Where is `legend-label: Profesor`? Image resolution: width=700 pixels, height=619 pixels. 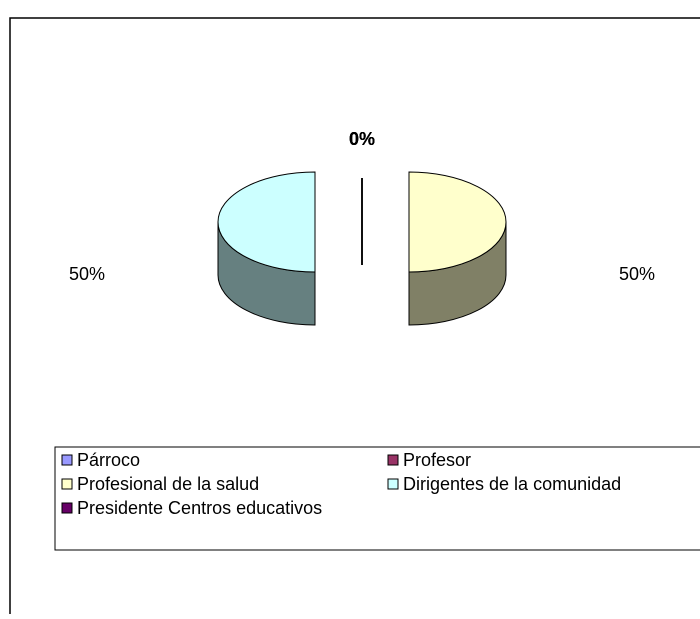
legend-label: Profesor is located at coordinates (437, 460).